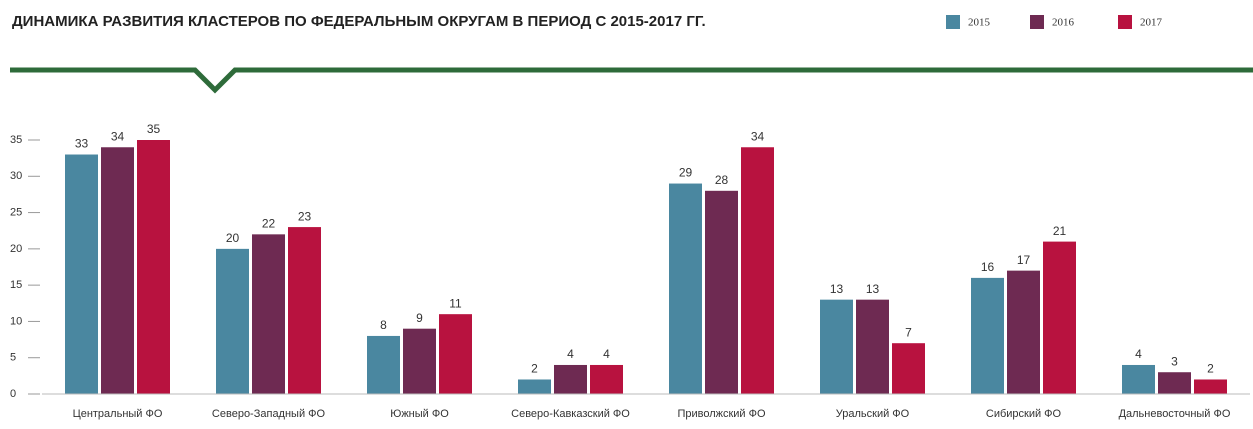 This screenshot has width=1253, height=429. I want to click on x-tick-label: Центральный ФО, so click(118, 414).